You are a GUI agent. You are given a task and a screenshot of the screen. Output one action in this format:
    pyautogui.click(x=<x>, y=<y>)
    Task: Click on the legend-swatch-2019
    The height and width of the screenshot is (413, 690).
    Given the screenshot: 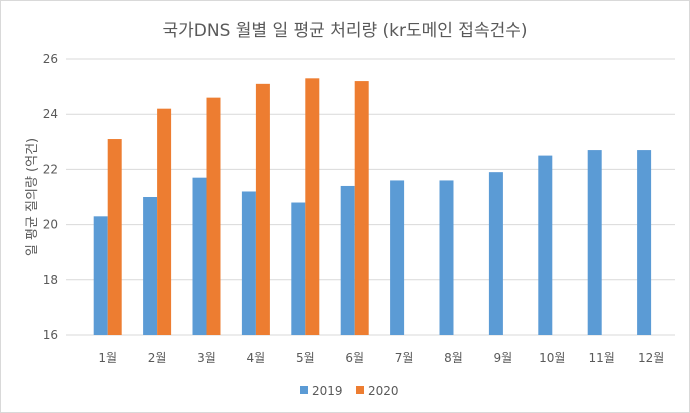 What is the action you would take?
    pyautogui.click(x=304, y=390)
    